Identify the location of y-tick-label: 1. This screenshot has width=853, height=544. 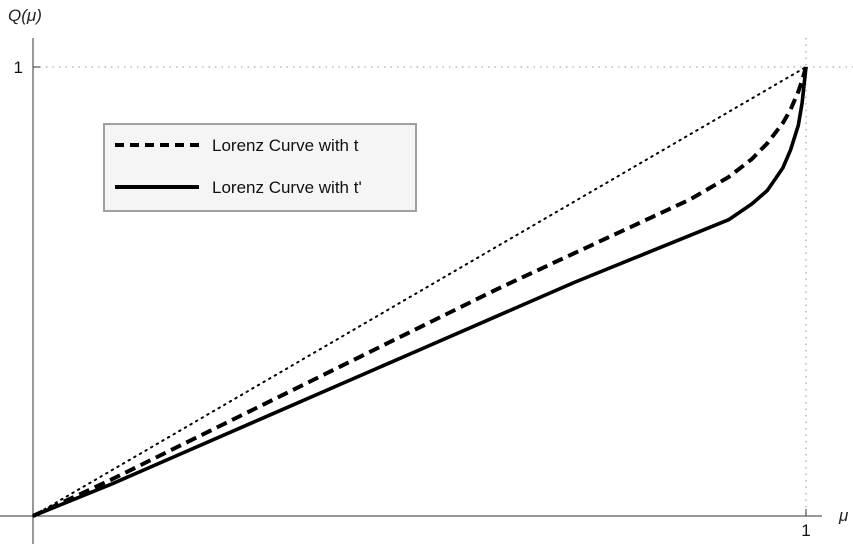
(18, 67).